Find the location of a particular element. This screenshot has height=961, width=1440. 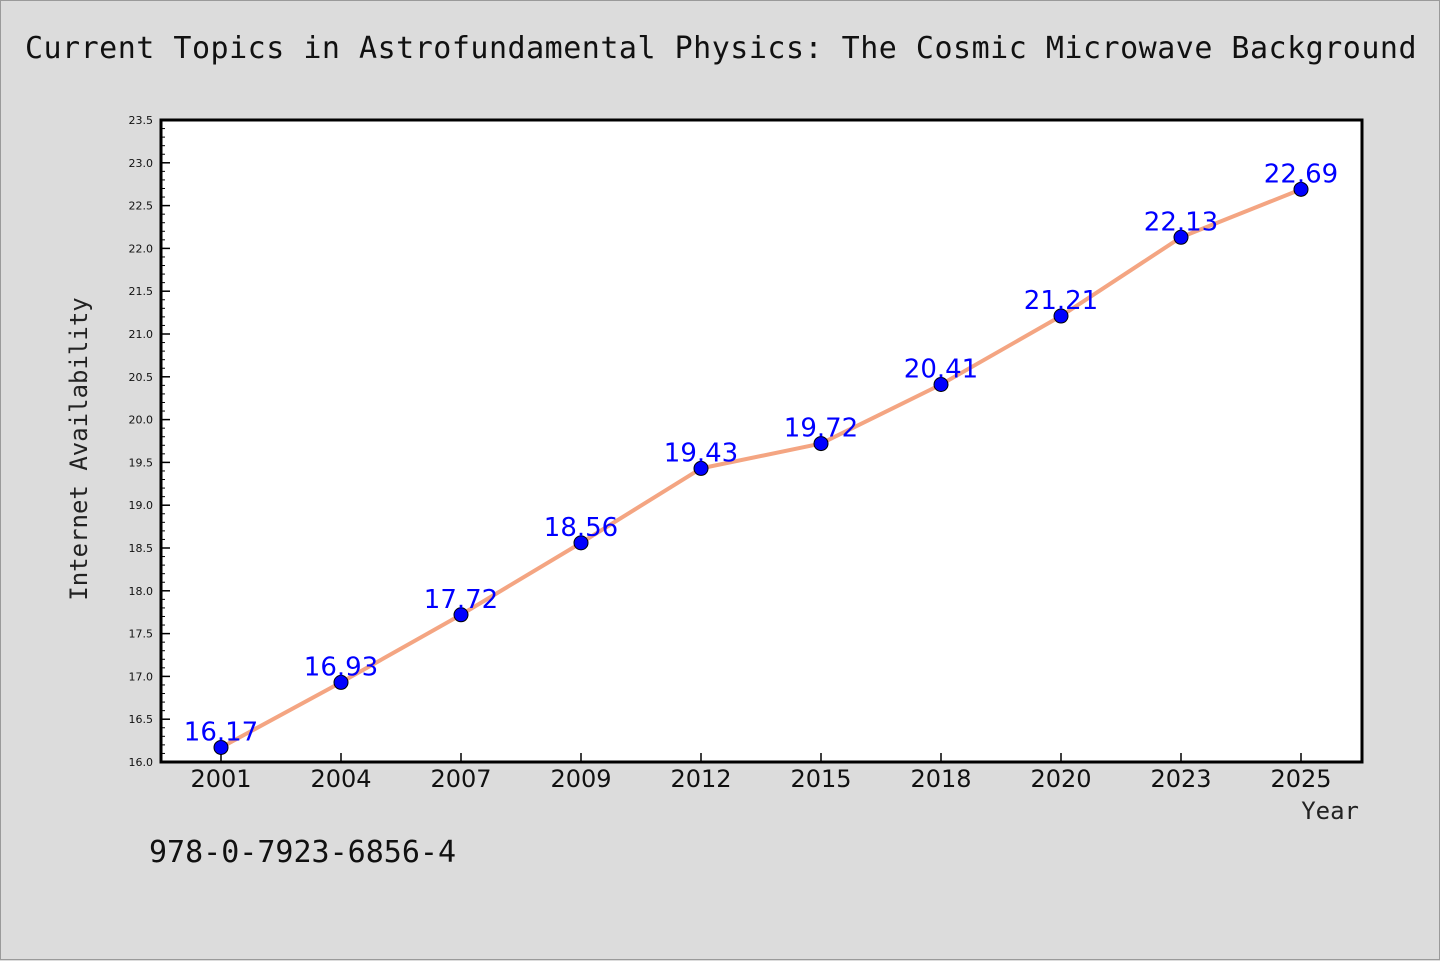

data-label: 17.72 is located at coordinates (461, 600).